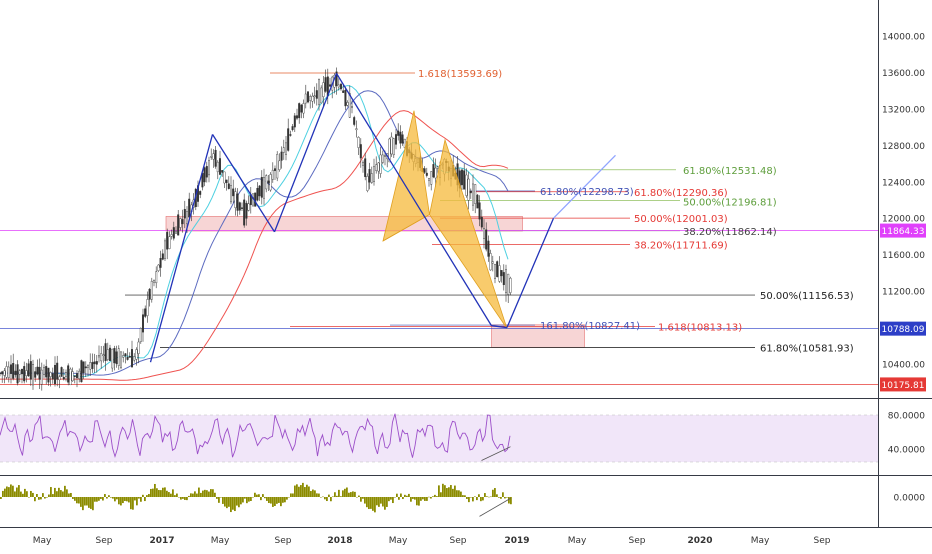 The image size is (932, 554). I want to click on rsi-band, so click(439, 438).